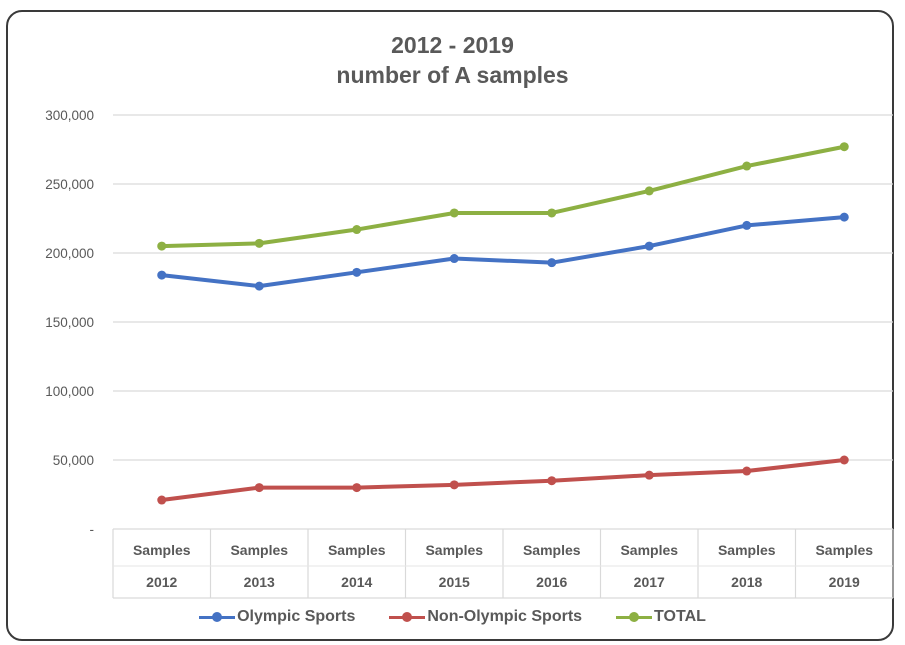  I want to click on legend-item: TOTAL, so click(661, 617).